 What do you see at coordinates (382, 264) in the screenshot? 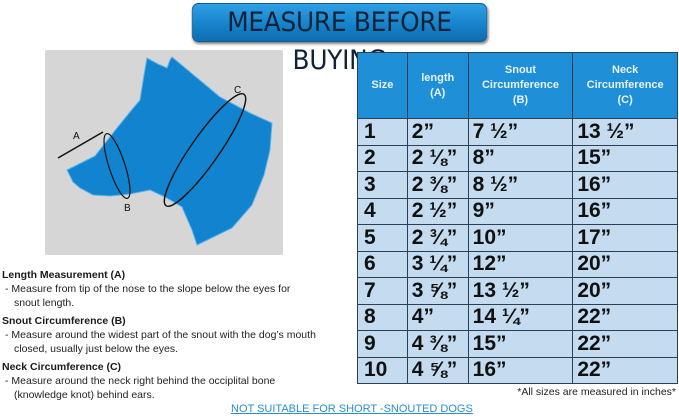
I see `table-cell: 6` at bounding box center [382, 264].